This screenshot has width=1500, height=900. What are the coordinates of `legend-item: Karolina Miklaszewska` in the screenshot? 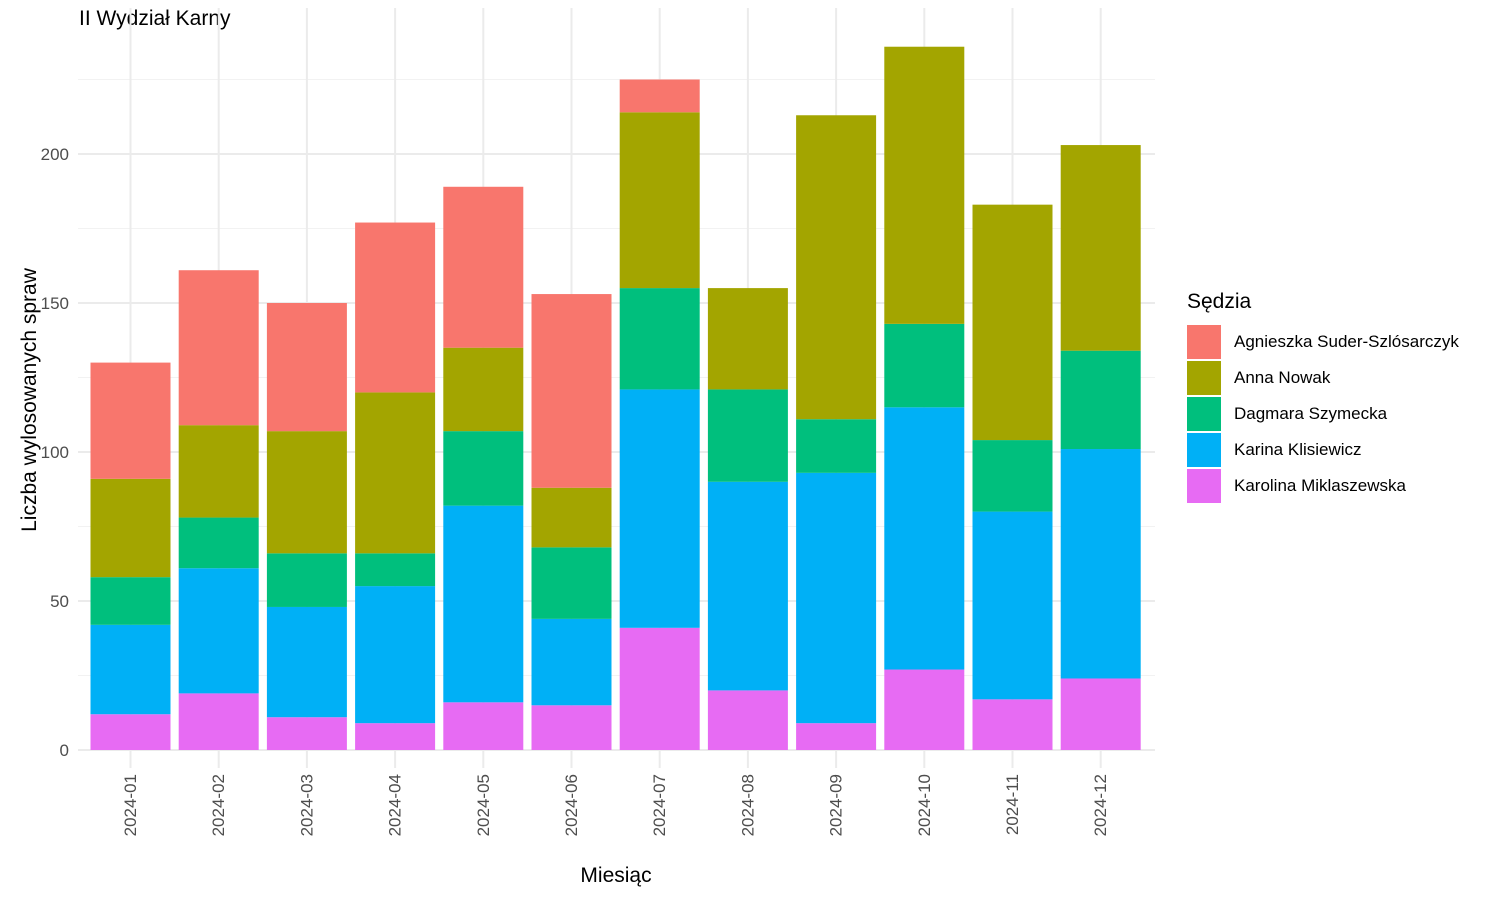 It's located at (1339, 486).